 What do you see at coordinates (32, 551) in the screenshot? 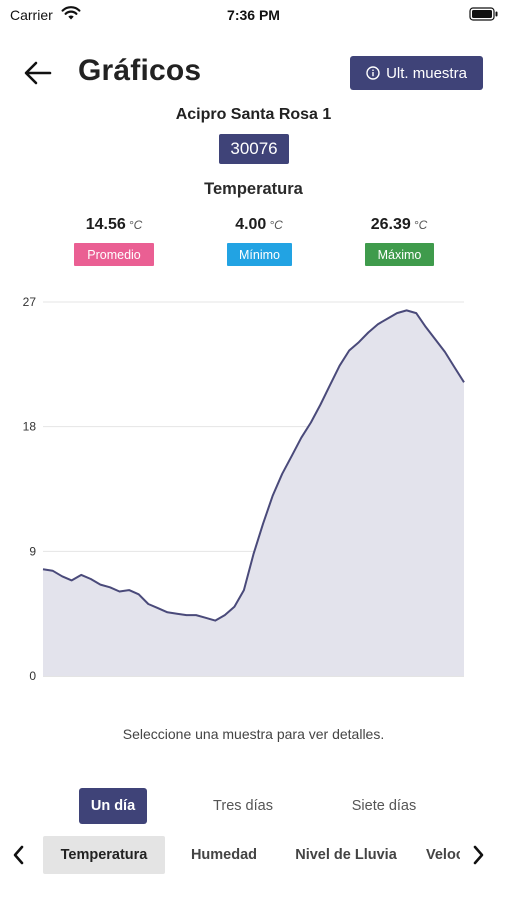
I see `y-tick-label: 9` at bounding box center [32, 551].